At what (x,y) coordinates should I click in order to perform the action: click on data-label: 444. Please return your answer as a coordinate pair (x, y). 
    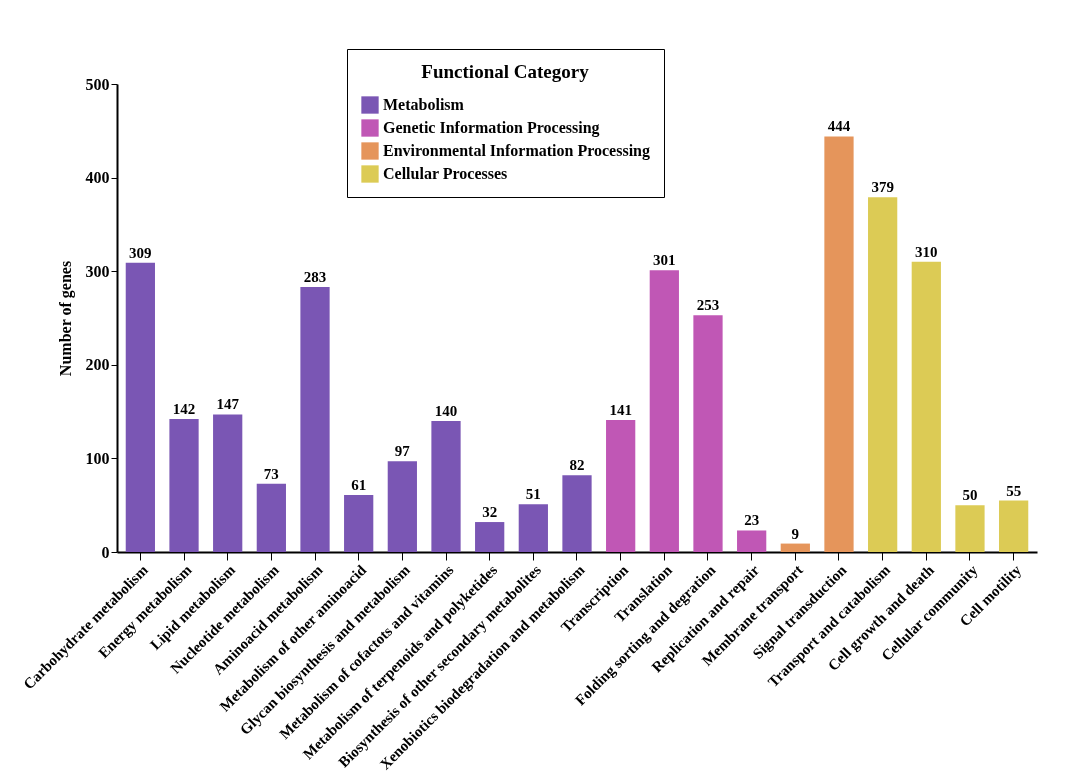
    Looking at the image, I should click on (839, 126).